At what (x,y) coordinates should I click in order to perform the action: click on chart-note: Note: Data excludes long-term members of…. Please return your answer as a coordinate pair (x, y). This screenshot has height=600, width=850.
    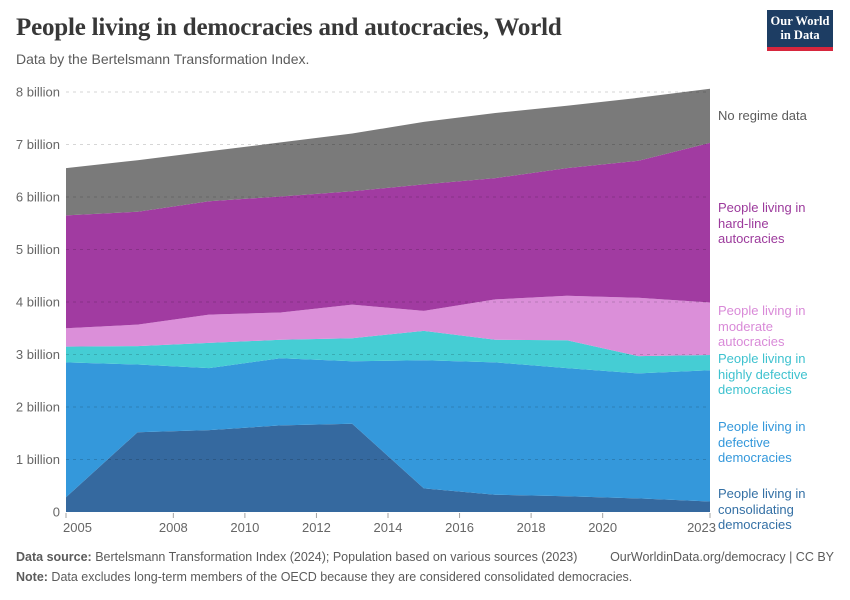
    Looking at the image, I should click on (324, 577).